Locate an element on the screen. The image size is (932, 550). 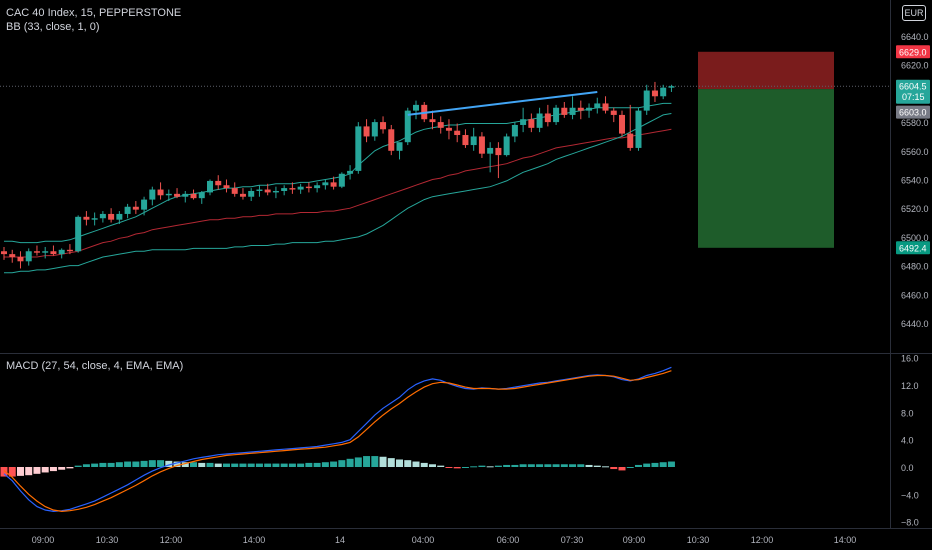
bb-indicator-label: BB (33, close, 1, 0) is located at coordinates (53, 27).